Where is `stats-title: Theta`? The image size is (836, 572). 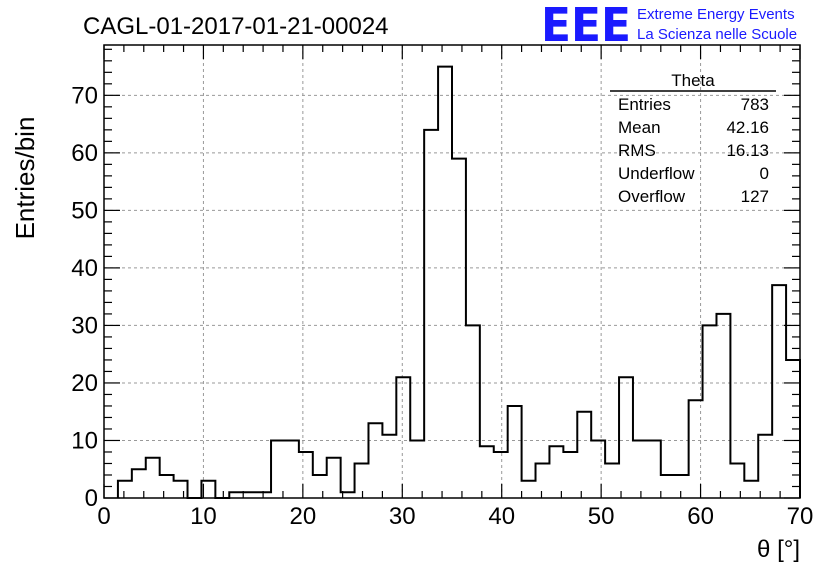 stats-title: Theta is located at coordinates (693, 80).